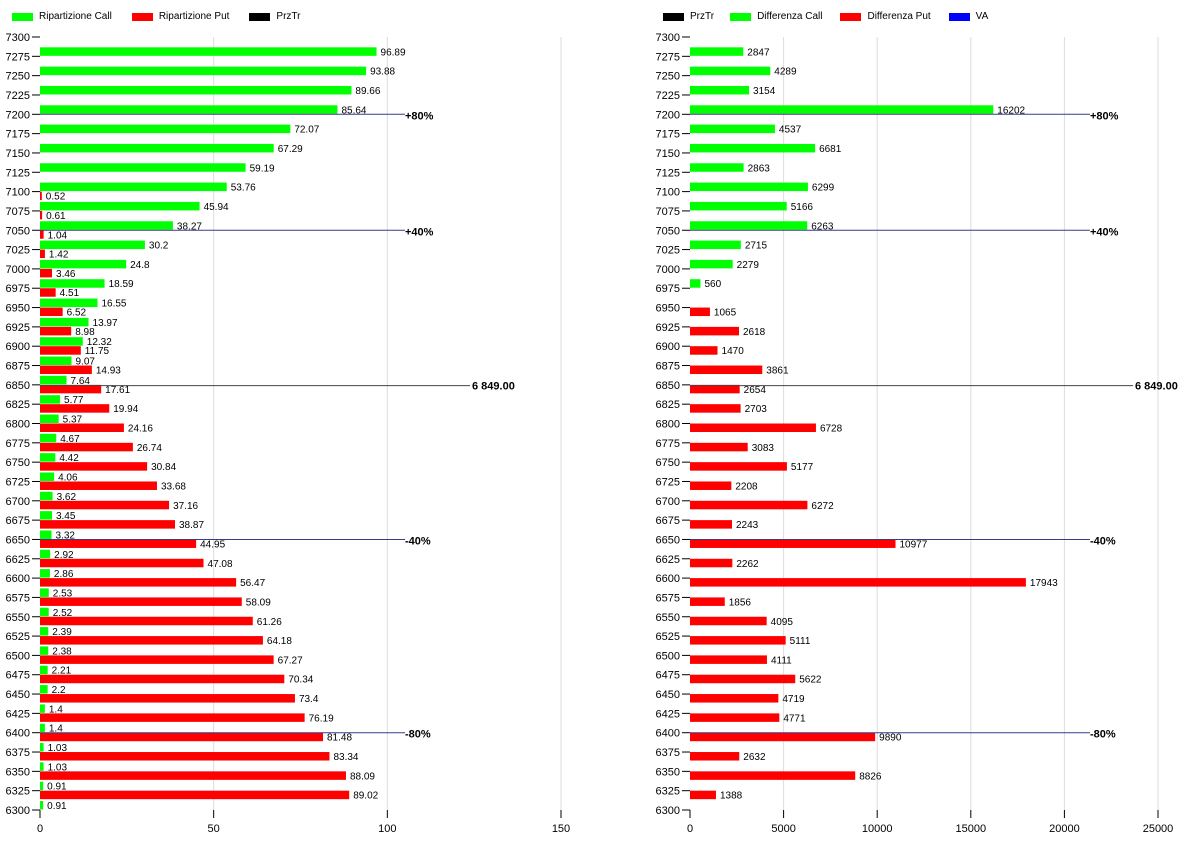  What do you see at coordinates (367, 91) in the screenshot?
I see `bar-value-label: 89.66` at bounding box center [367, 91].